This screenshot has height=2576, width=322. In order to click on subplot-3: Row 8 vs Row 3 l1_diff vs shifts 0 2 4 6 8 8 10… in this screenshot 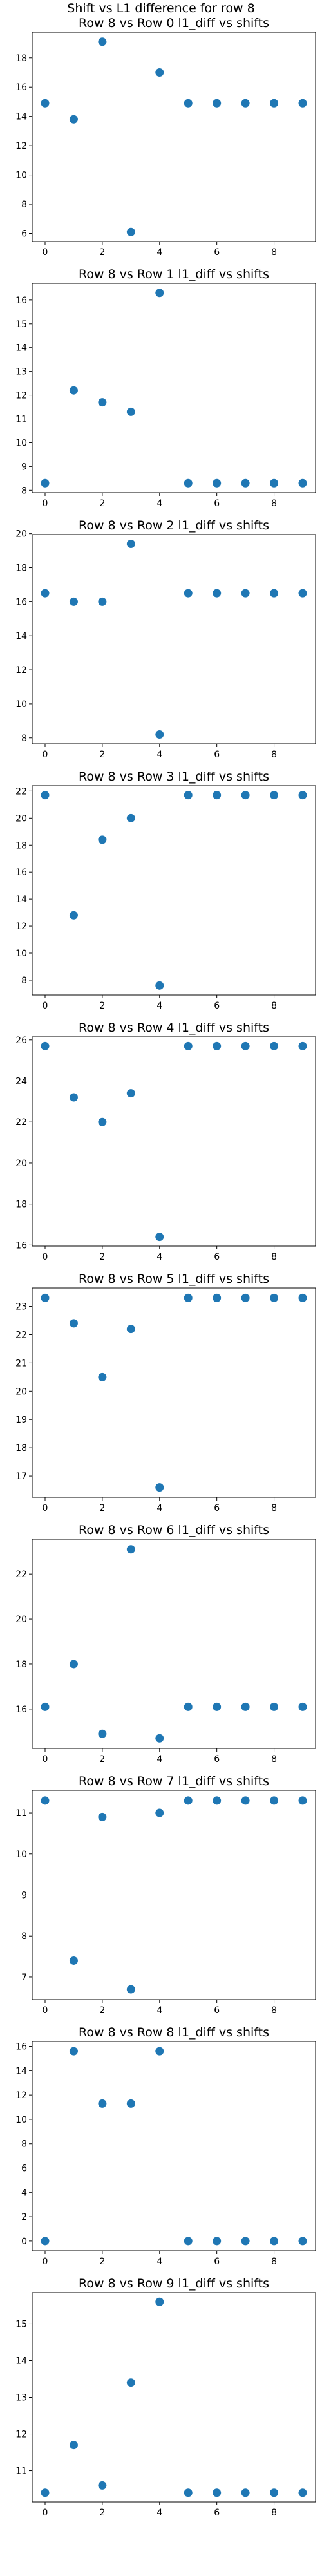, I will do `click(166, 890)`.